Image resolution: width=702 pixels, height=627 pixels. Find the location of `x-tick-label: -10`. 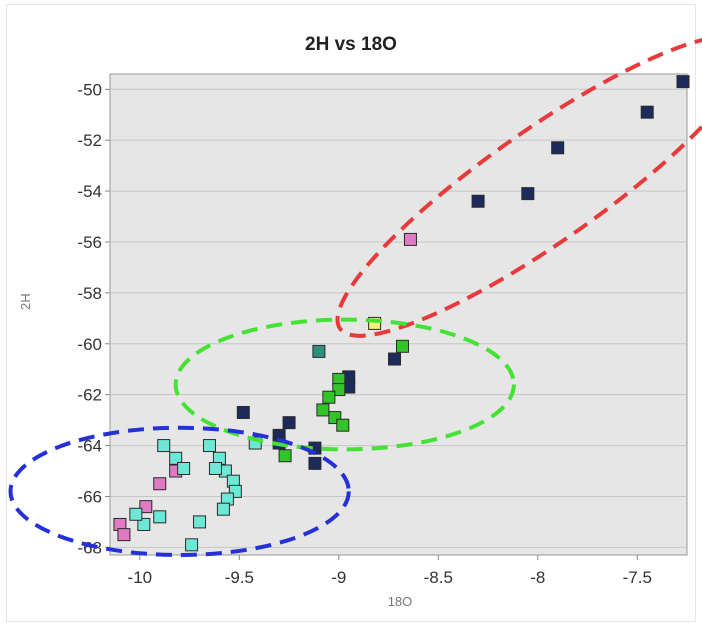

x-tick-label: -10 is located at coordinates (140, 577).